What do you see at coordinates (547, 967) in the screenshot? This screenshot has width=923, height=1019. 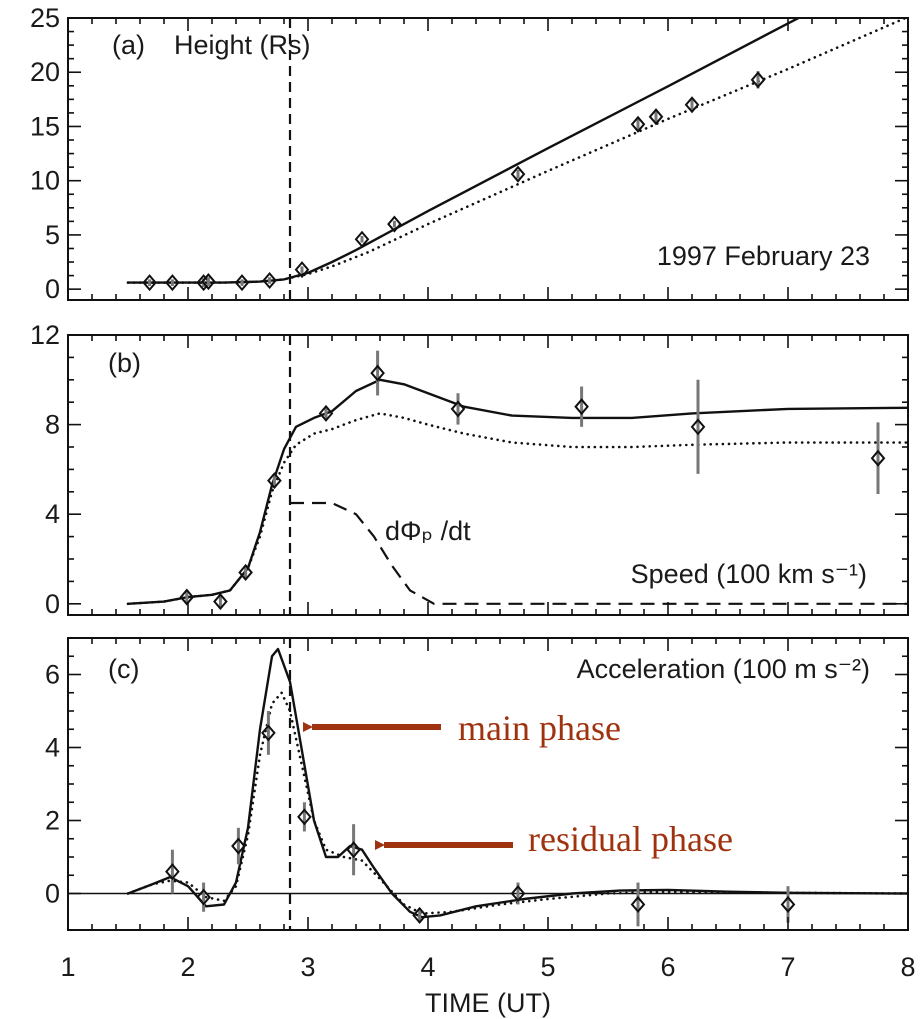 I see `x-tick-label: 5` at bounding box center [547, 967].